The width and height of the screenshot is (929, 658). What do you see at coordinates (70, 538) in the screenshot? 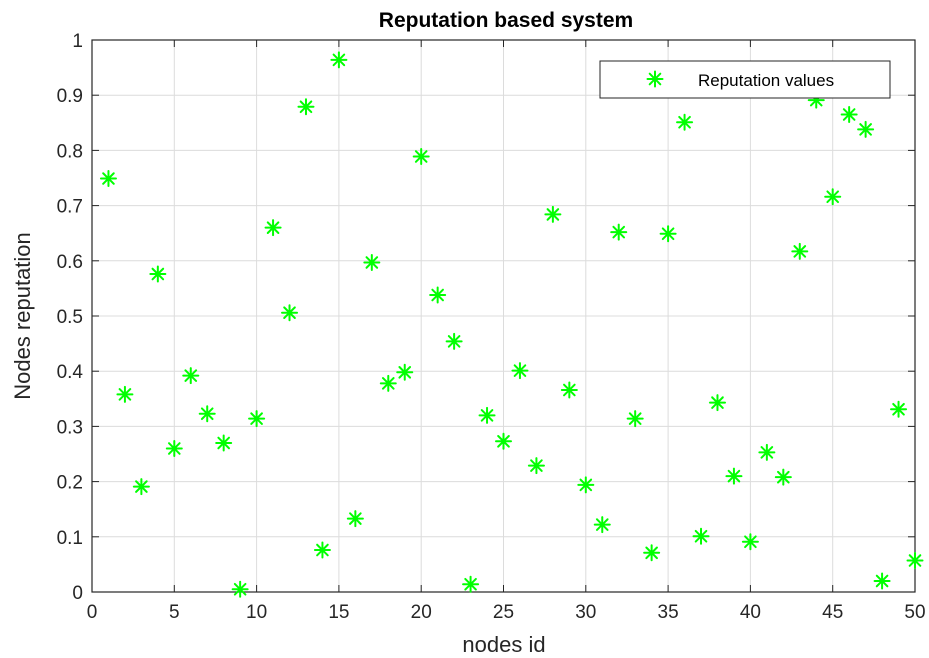
I see `y-tick-label: 0.1` at bounding box center [70, 538].